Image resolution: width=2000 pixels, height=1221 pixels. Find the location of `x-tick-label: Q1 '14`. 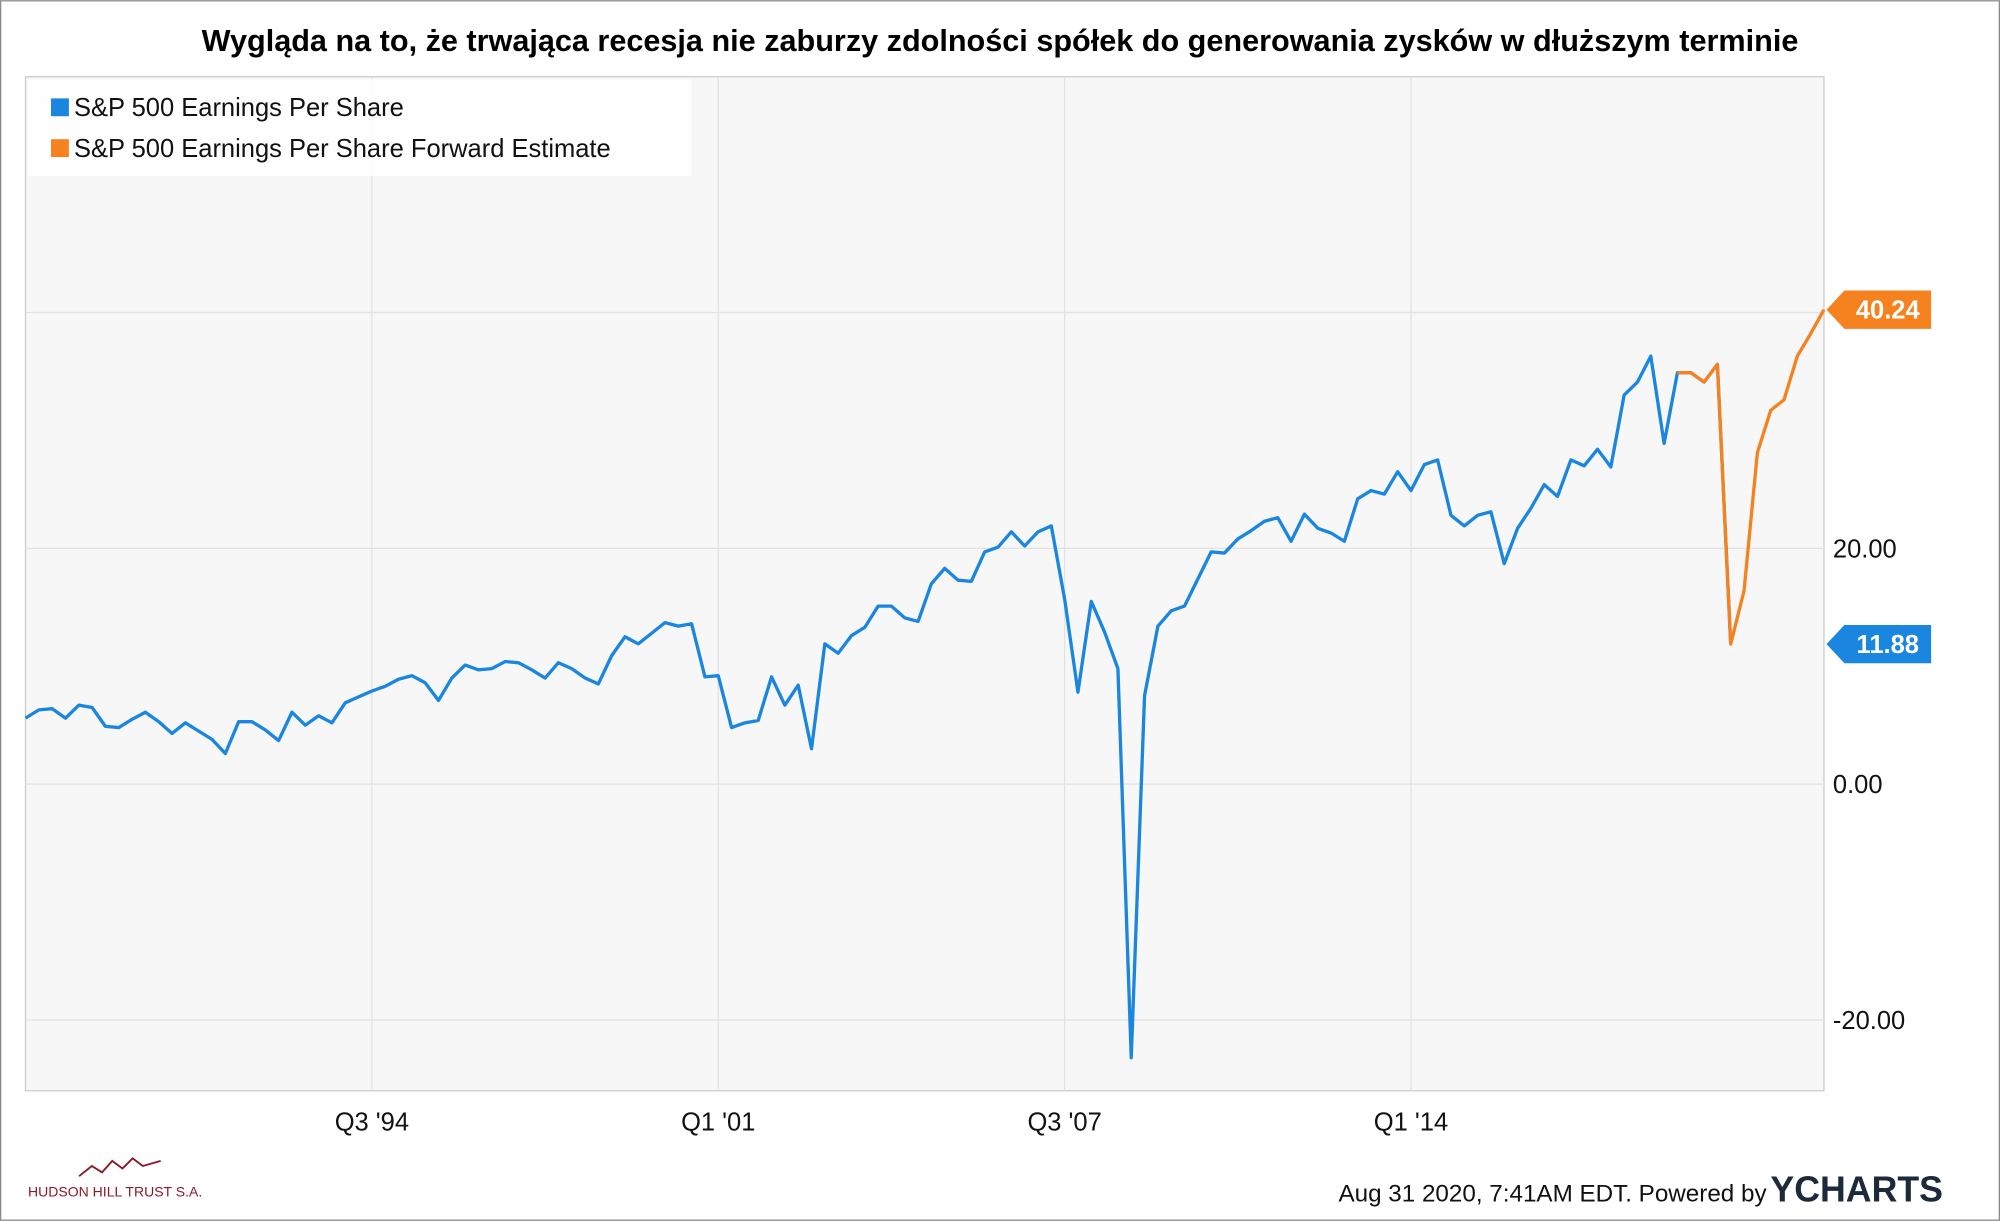

x-tick-label: Q1 '14 is located at coordinates (1411, 1122).